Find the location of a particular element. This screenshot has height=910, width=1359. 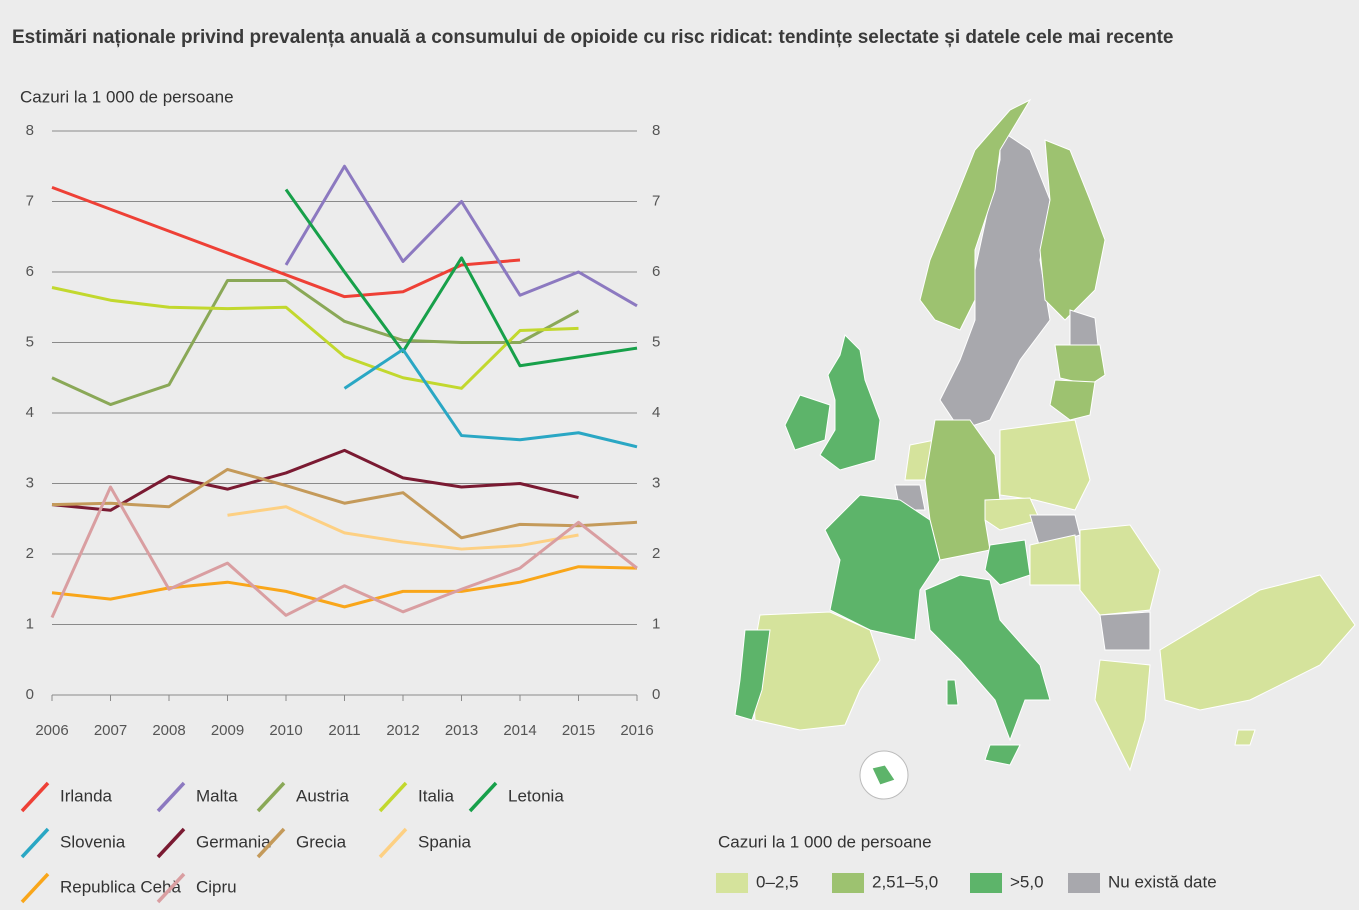

y-tick-label: 2 is located at coordinates (30, 553).